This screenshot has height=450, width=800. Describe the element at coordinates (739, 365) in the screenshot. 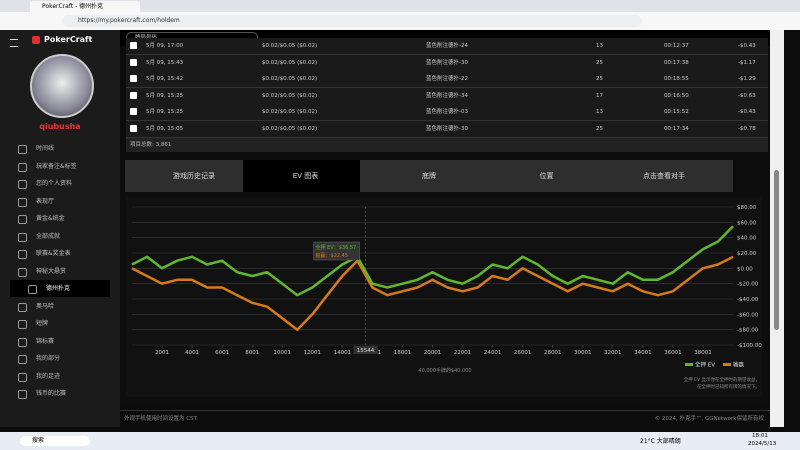

I see `legend-label: 输赢` at that location.